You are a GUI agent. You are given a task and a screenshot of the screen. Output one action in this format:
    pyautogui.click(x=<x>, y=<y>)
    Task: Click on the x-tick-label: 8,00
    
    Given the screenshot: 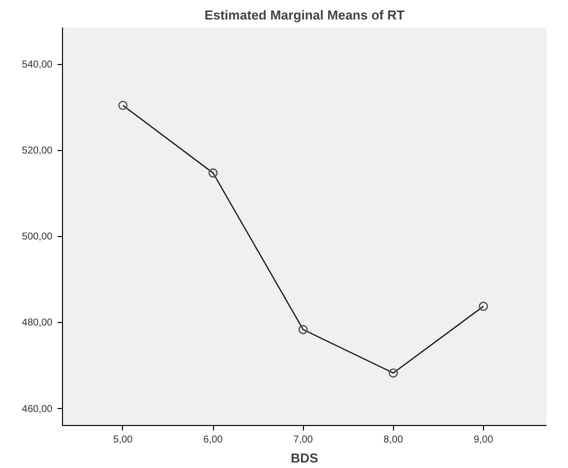 What is the action you would take?
    pyautogui.click(x=394, y=440)
    